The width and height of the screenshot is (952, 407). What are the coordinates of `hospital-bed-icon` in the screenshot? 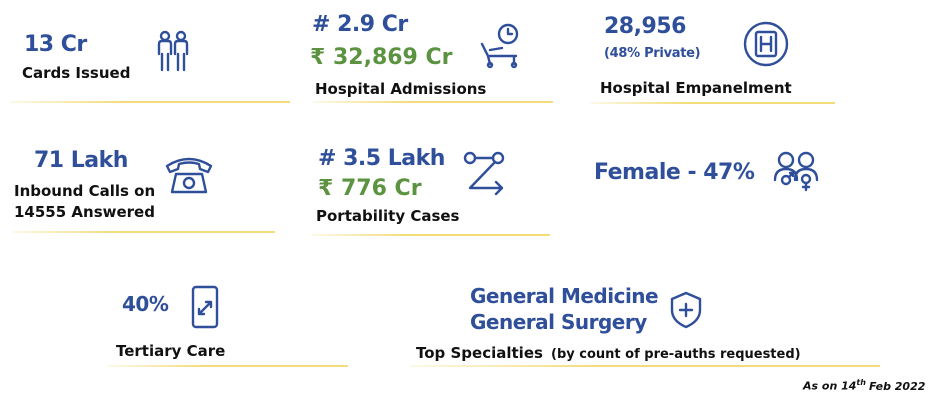 It's located at (499, 46).